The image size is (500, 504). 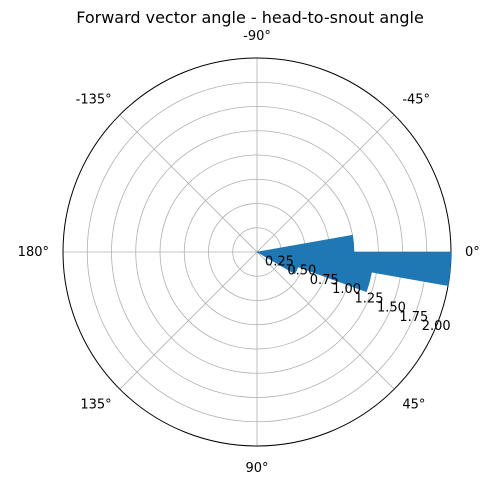 I want to click on theta-tick-label: -90°, so click(x=257, y=36).